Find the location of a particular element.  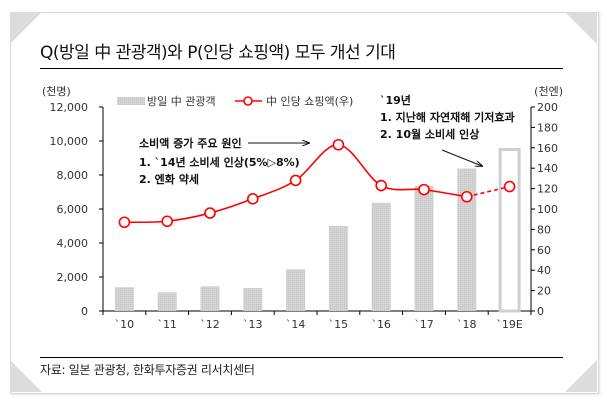

right-tick-label: 180 is located at coordinates (547, 127).